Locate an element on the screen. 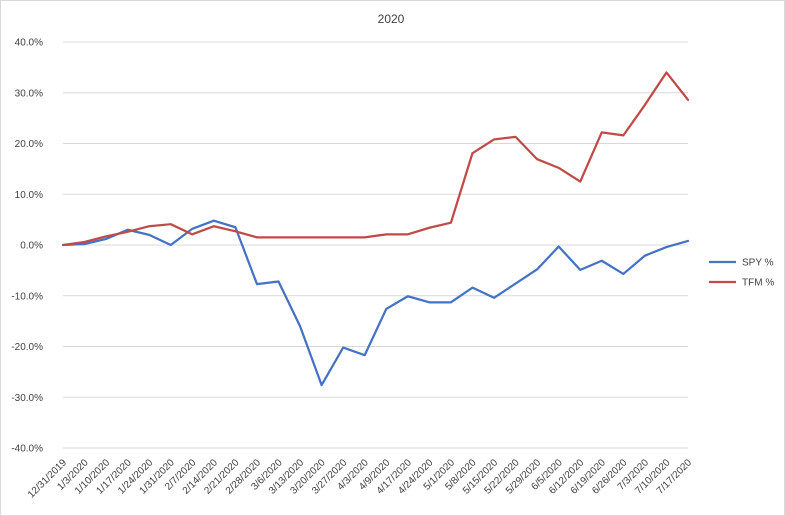 The width and height of the screenshot is (785, 516). y-tick-label: 0.0% is located at coordinates (31, 246).